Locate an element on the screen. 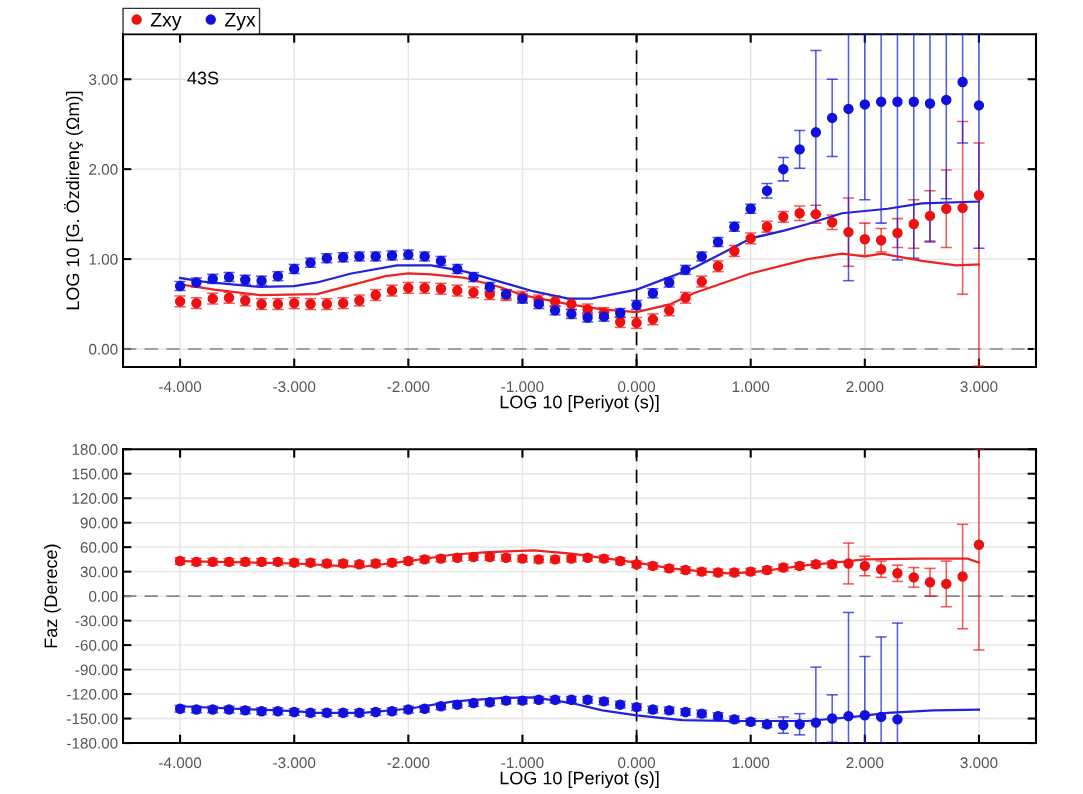 This screenshot has height=794, width=1083. y-tick-label: -60.00 is located at coordinates (96, 645).